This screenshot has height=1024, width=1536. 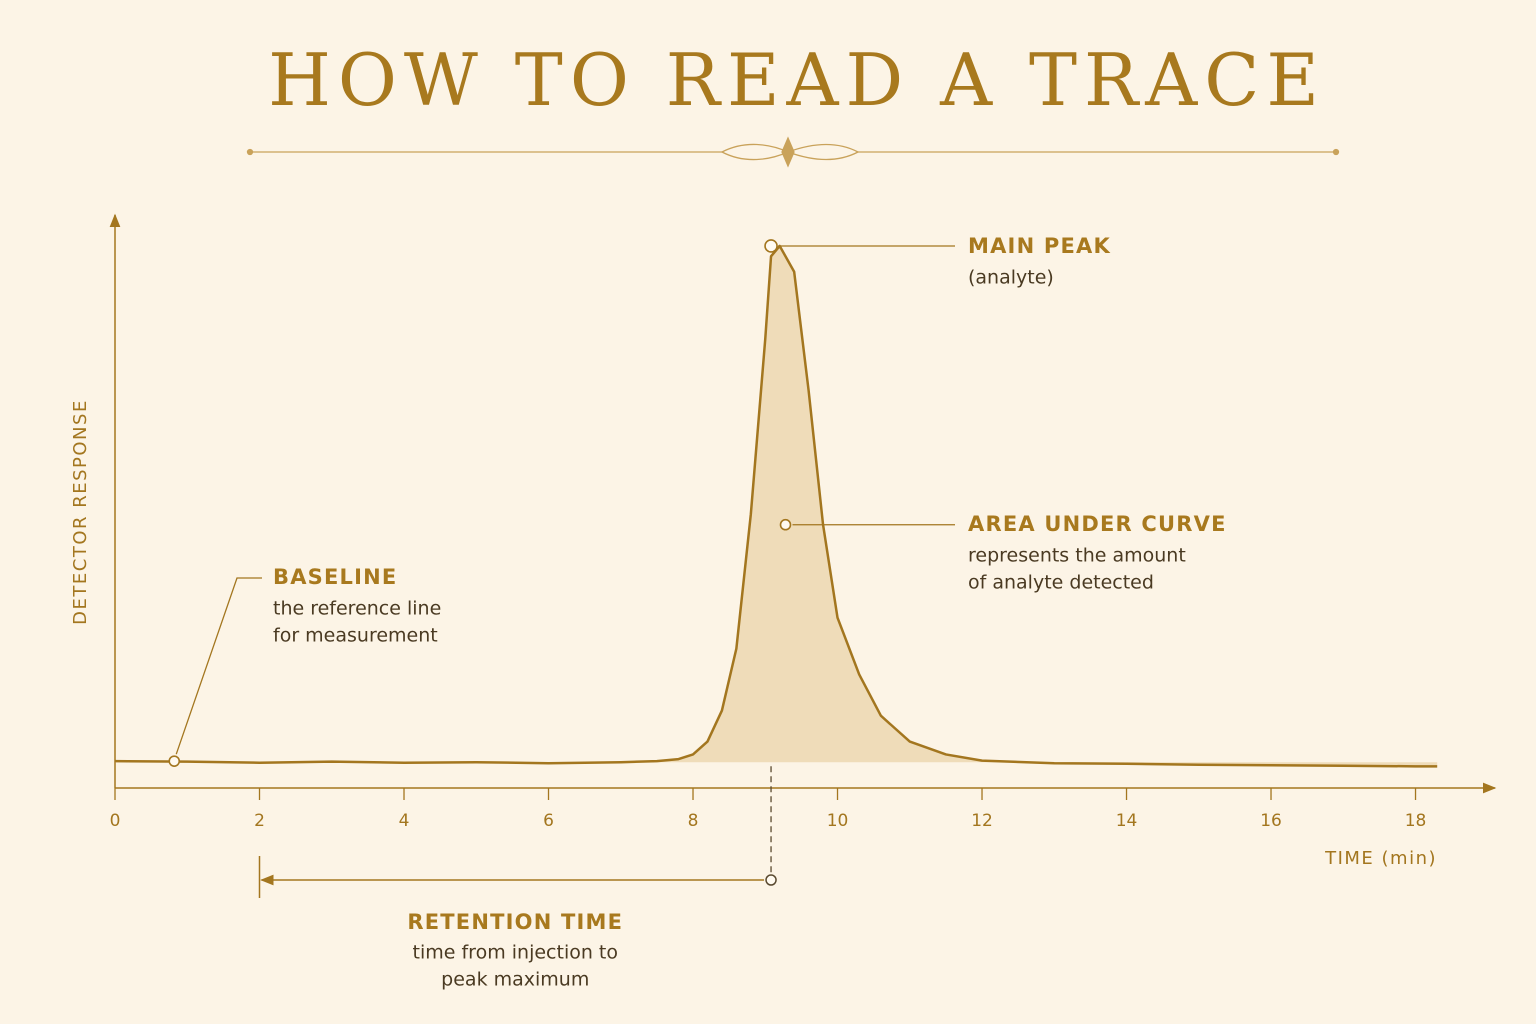 What do you see at coordinates (797, 80) in the screenshot?
I see `chart-title: HOW TO READ A TRACE` at bounding box center [797, 80].